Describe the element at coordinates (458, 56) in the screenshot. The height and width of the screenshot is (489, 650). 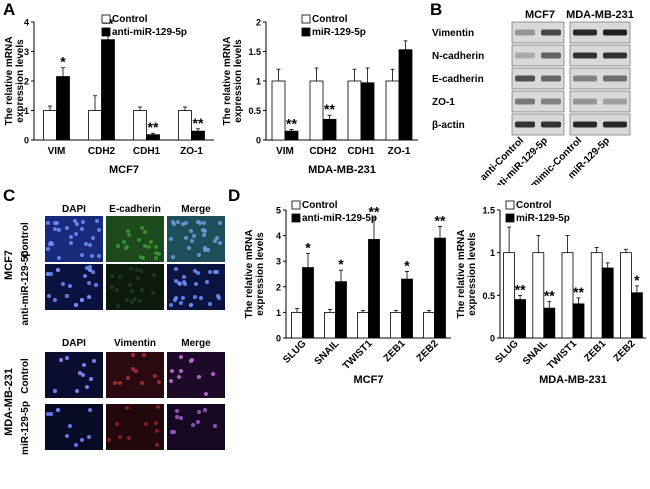
I see `blot-row-label: N-cadherin` at that location.